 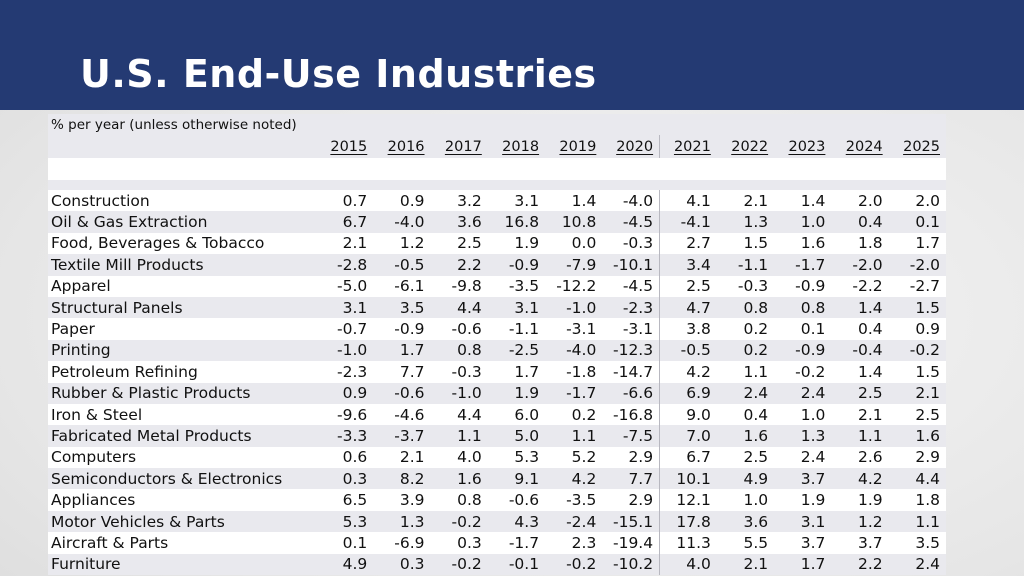 What do you see at coordinates (402, 350) in the screenshot?
I see `value-cell-2016: 1.7` at bounding box center [402, 350].